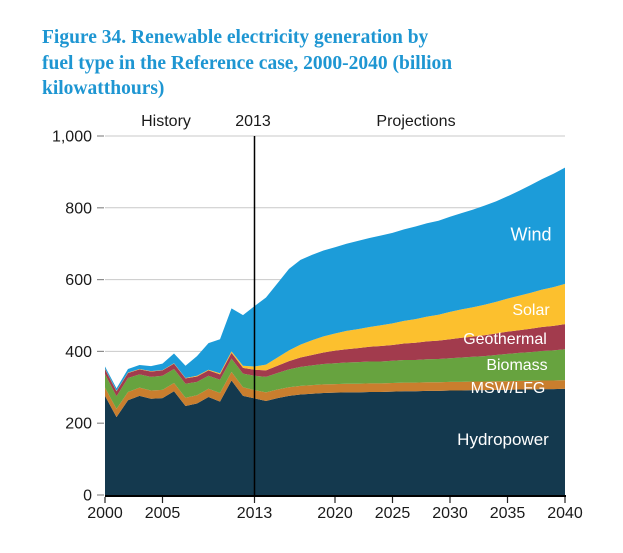 The width and height of the screenshot is (623, 553). I want to click on svg-text: 2020, so click(335, 513).